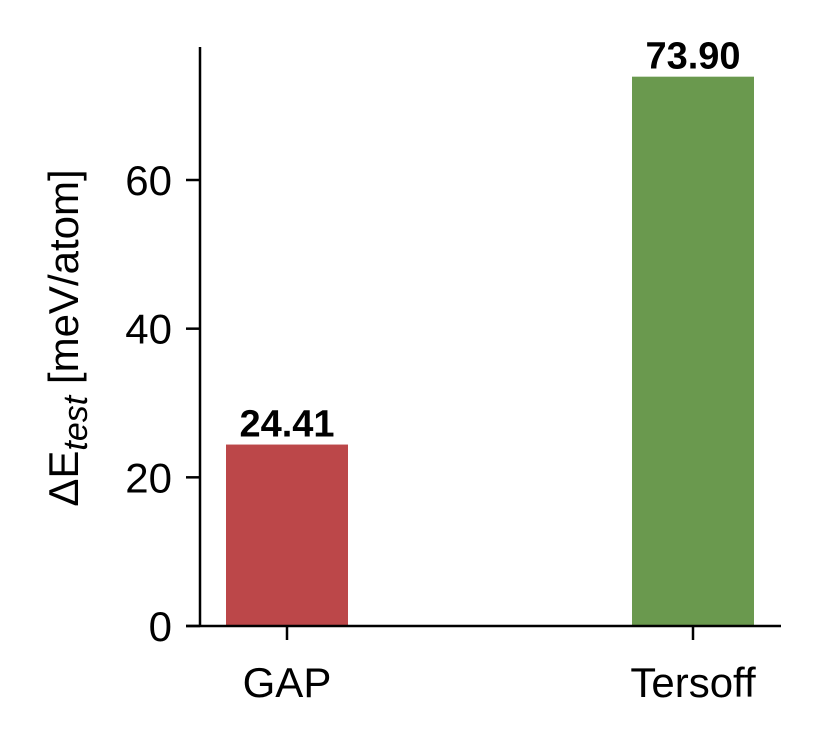  Describe the element at coordinates (692, 57) in the screenshot. I see `bar-value-label: 73.90` at that location.